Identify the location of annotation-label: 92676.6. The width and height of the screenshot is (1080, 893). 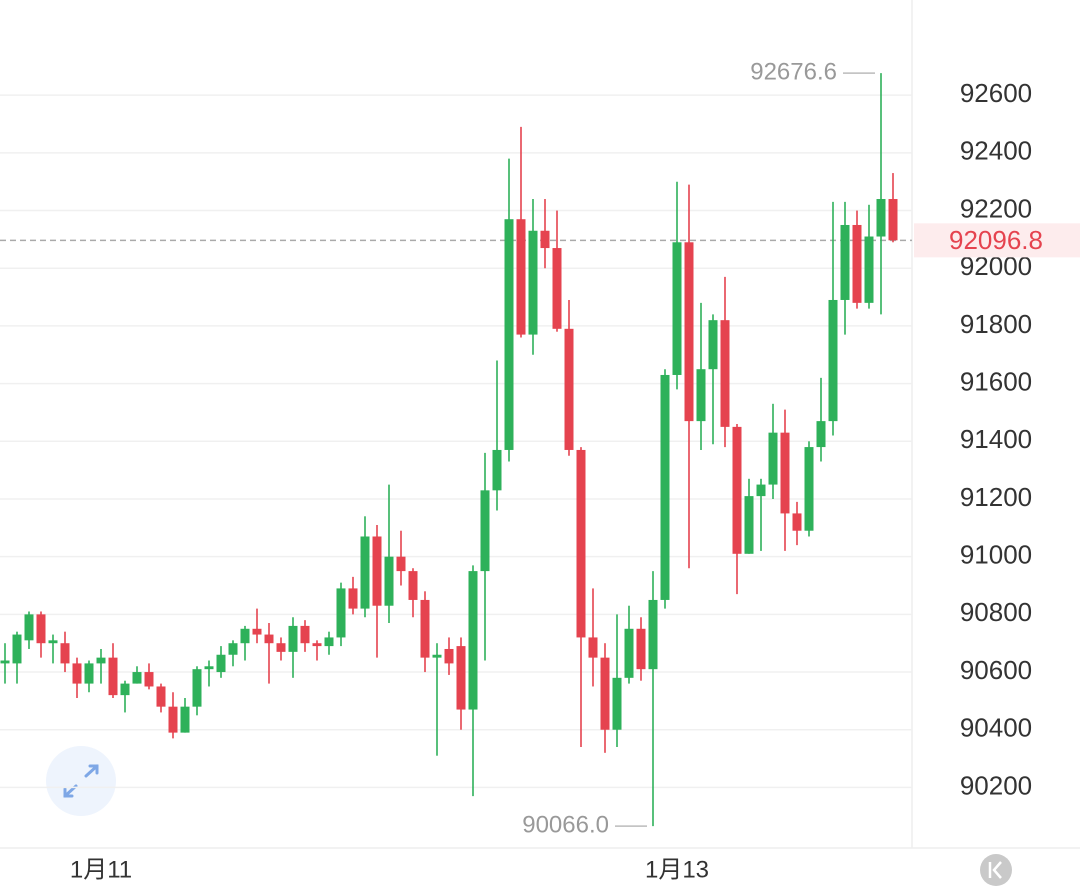
(793, 71).